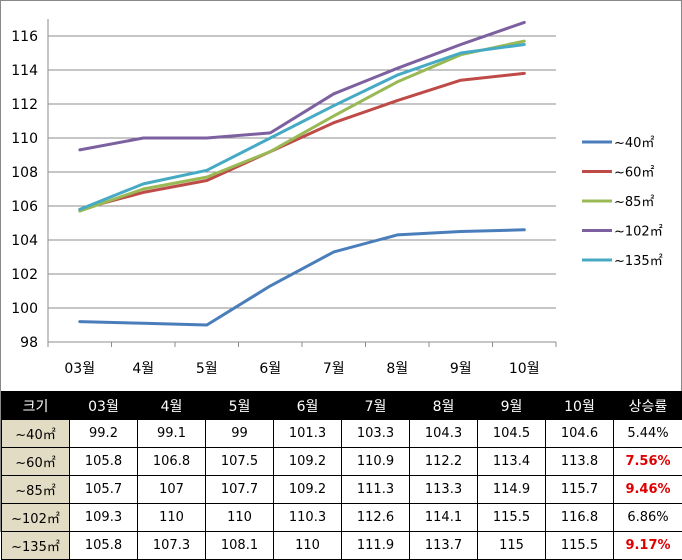  Describe the element at coordinates (512, 462) in the screenshot. I see `table-cell: 113.4` at that location.